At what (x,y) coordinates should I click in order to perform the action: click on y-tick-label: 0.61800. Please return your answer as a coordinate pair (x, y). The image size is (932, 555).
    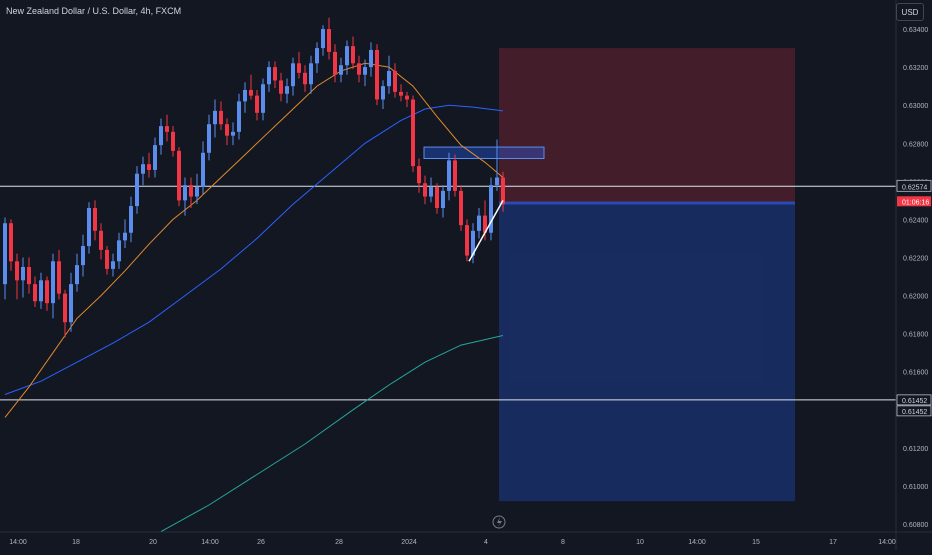
    Looking at the image, I should click on (915, 335).